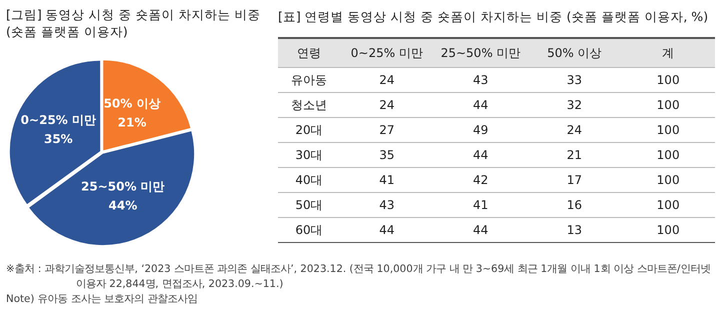 The height and width of the screenshot is (320, 725). Describe the element at coordinates (133, 23) in the screenshot. I see `chart-title: [그림] 동영상 시청 중 숏폼이 차지하는 비중 (숏폼 플랫폼 이용자)` at that location.